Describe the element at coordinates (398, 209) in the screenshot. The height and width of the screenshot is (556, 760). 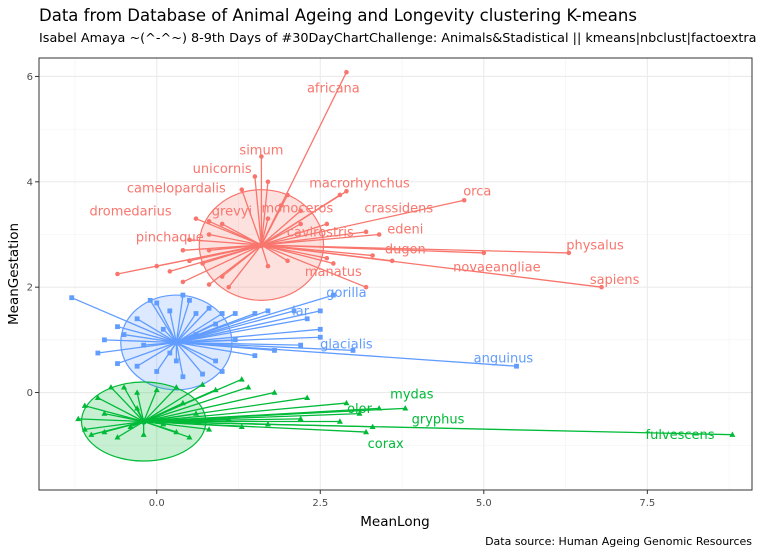
I see `point-label: crassidens` at that location.